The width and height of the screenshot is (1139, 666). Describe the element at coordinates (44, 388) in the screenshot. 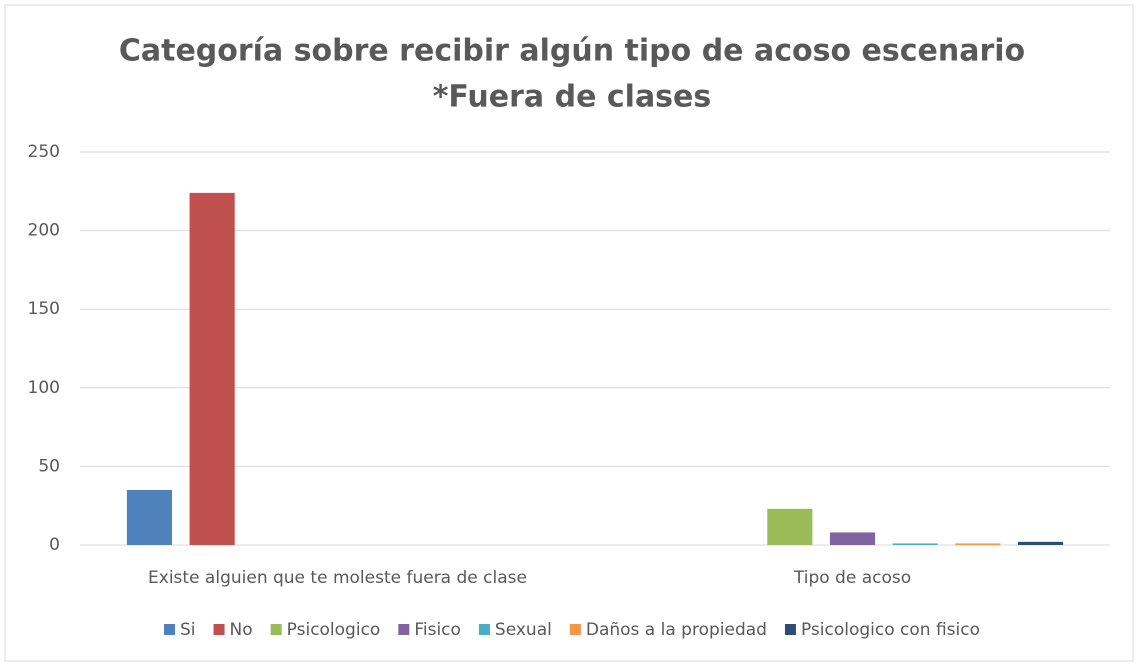

I see `y-tick-label: 100` at that location.